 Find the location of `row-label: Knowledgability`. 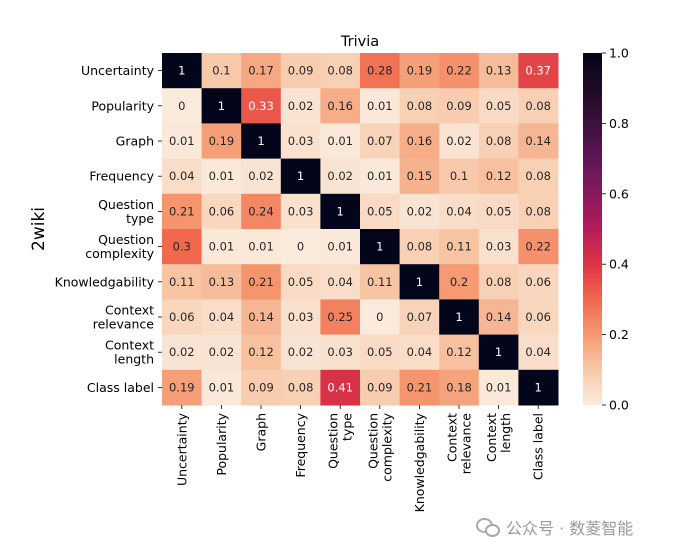

row-label: Knowledgability is located at coordinates (105, 281).